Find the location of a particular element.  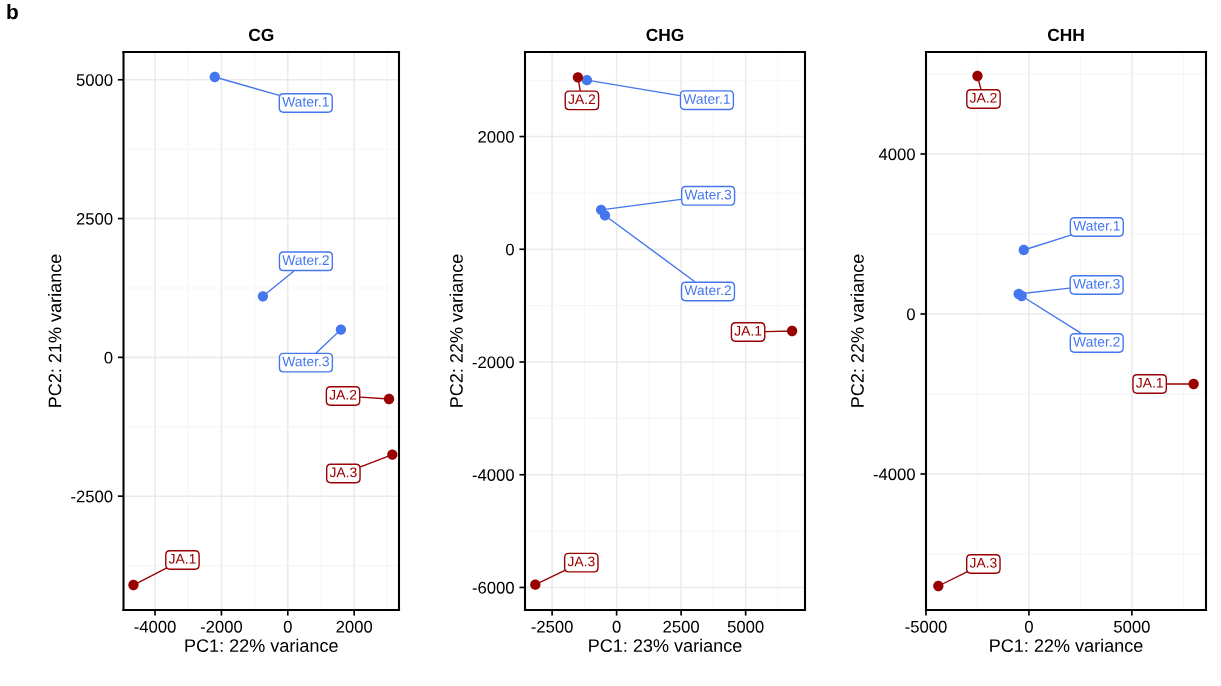

x-tick-label: -2500 is located at coordinates (552, 626).